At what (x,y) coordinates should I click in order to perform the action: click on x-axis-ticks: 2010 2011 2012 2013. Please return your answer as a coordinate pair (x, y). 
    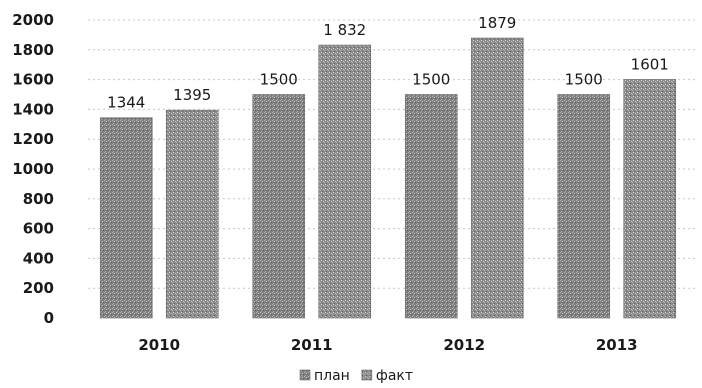
    Looking at the image, I should click on (387, 345).